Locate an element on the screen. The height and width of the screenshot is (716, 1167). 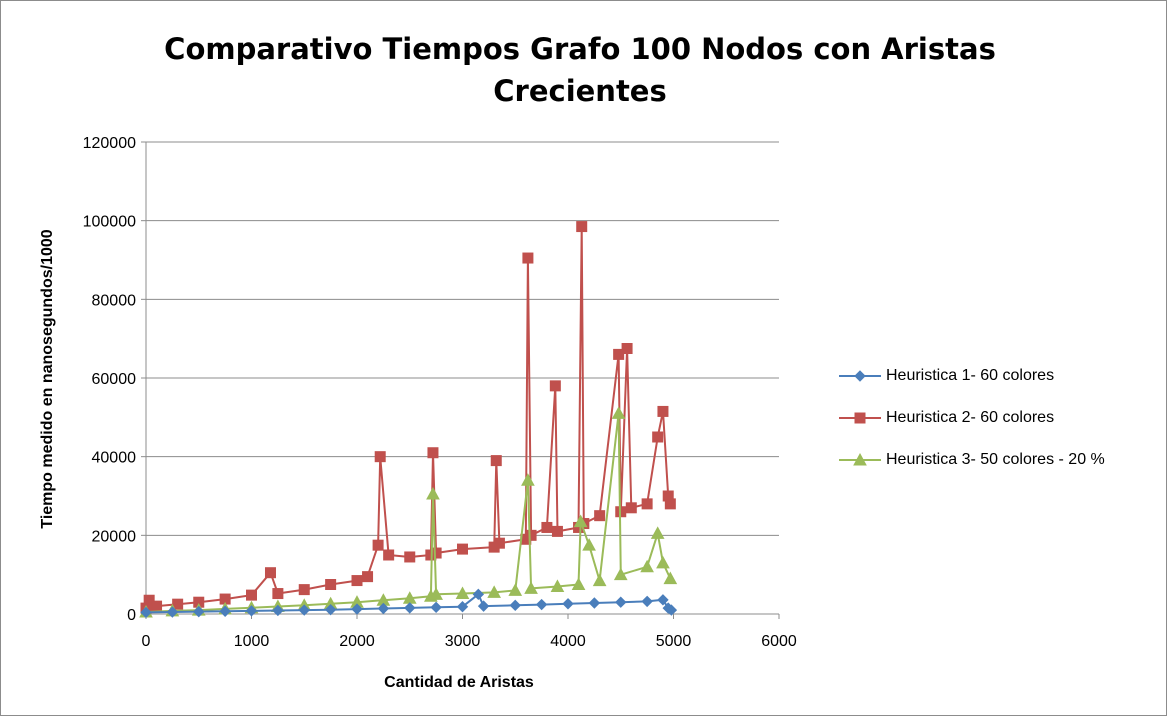
x-tick-label: 6000 is located at coordinates (779, 641).